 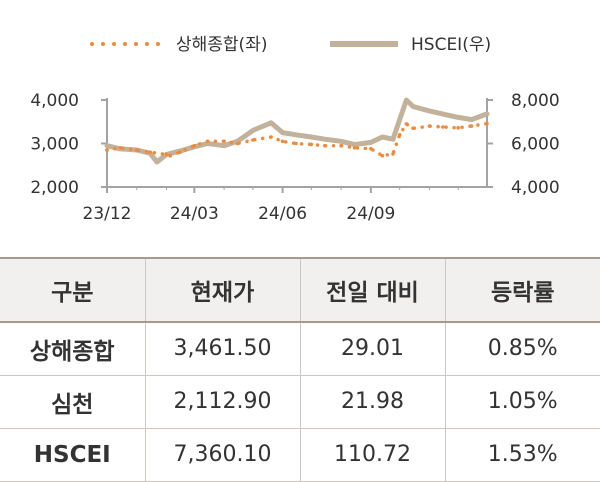 I want to click on y-right-tick-label: 4,000, so click(x=535, y=188).